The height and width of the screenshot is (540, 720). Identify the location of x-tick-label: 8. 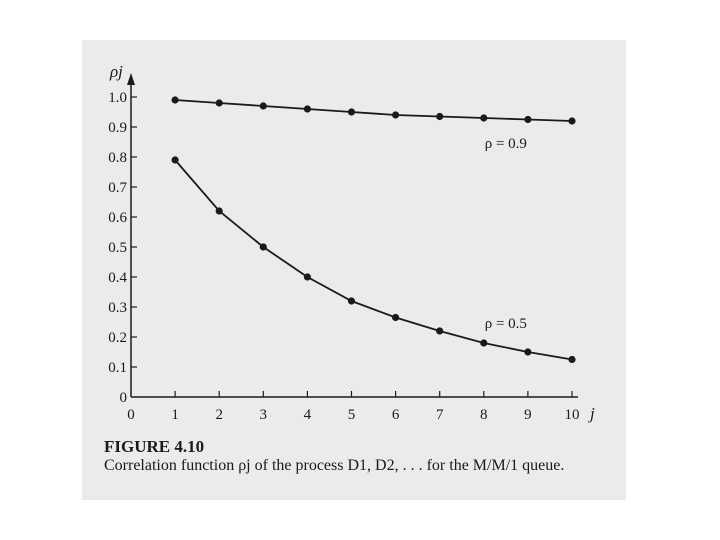
(484, 415).